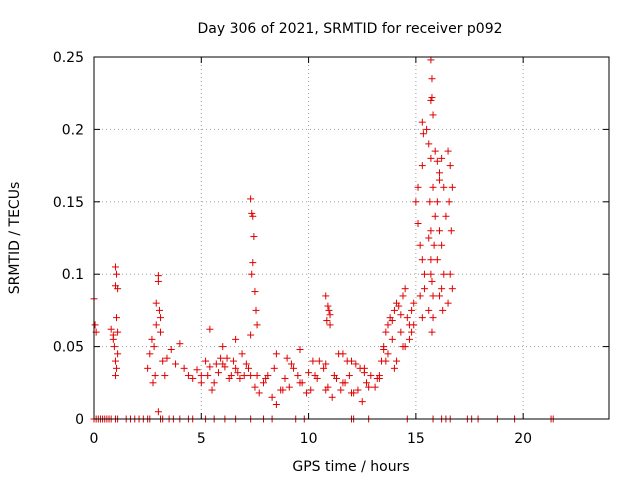 The image size is (640, 480). Describe the element at coordinates (68, 348) in the screenshot. I see `y-tick-label: 0.05` at that location.